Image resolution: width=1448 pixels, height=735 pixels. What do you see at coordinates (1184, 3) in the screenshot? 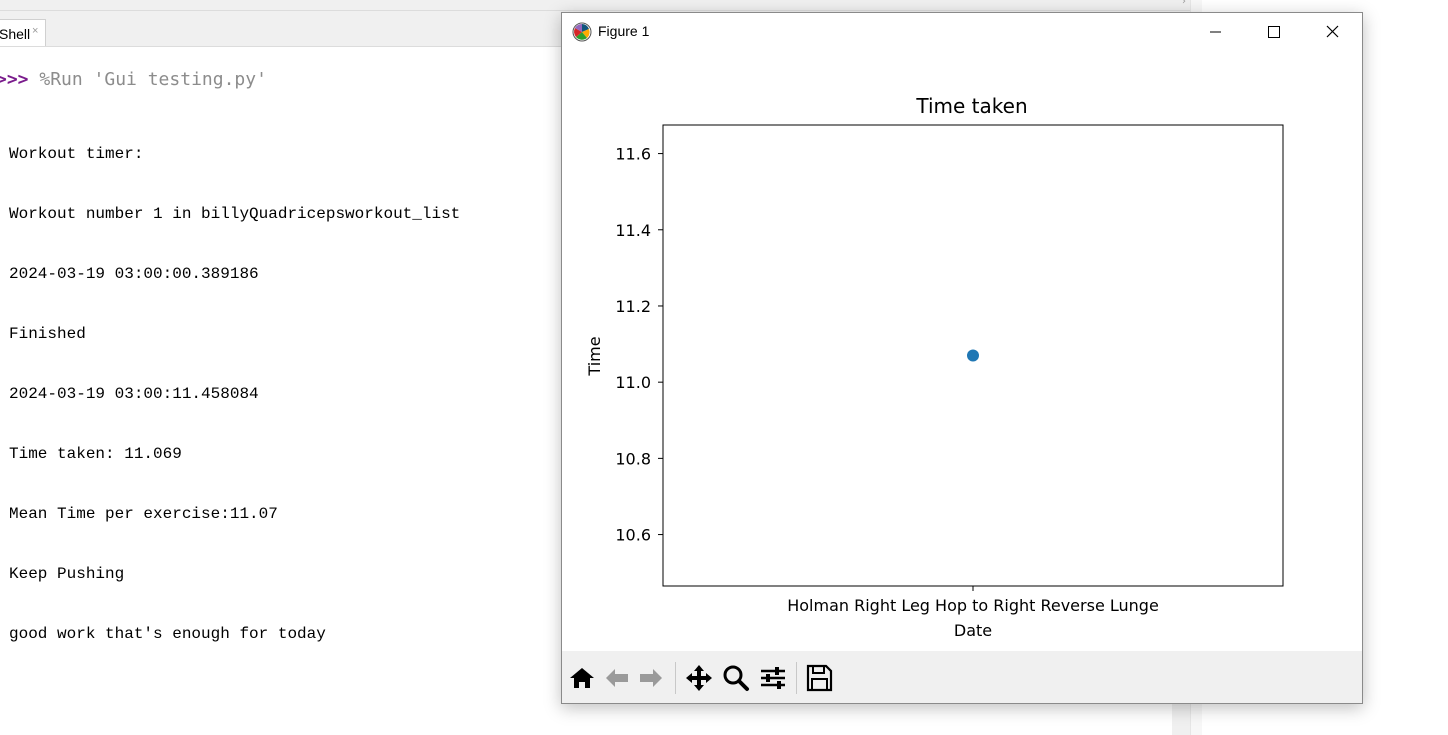
I see `scroll-right-icon: ›` at bounding box center [1184, 3].